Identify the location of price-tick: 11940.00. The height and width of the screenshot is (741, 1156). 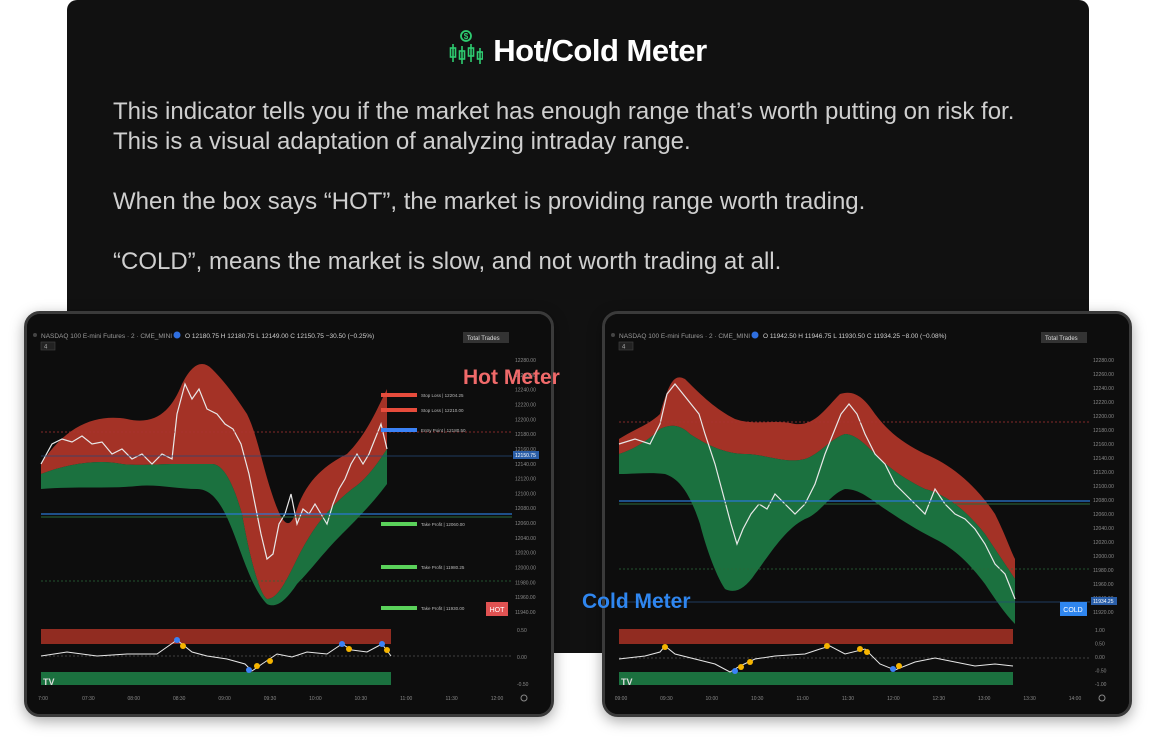
(525, 613).